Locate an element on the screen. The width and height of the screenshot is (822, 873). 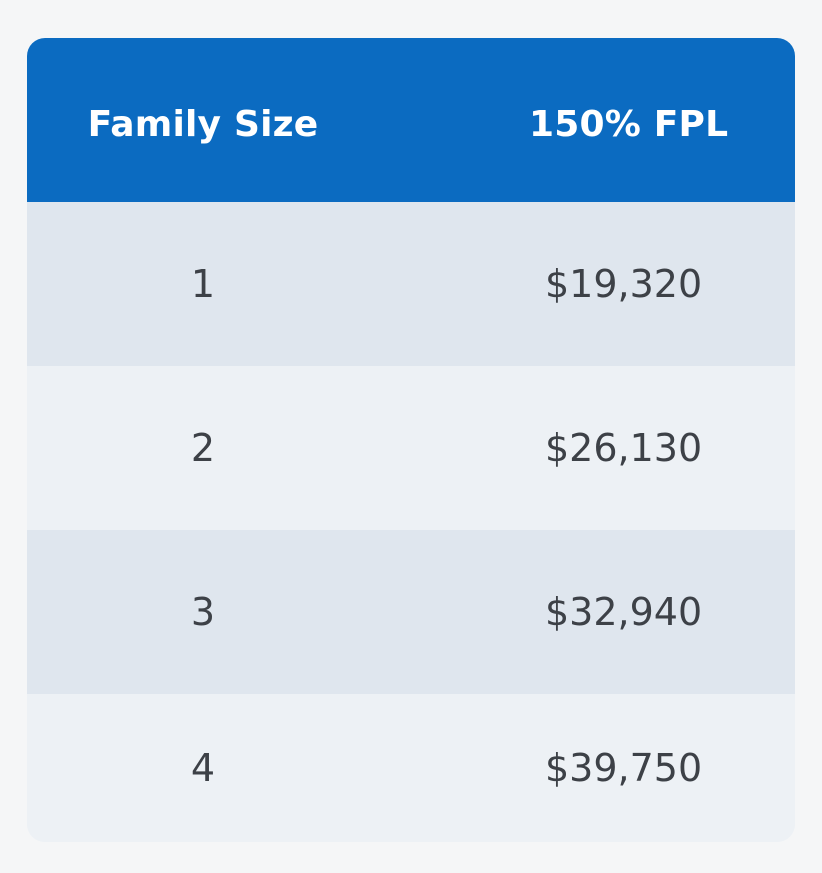
family-size-cell: 3 is located at coordinates (203, 612).